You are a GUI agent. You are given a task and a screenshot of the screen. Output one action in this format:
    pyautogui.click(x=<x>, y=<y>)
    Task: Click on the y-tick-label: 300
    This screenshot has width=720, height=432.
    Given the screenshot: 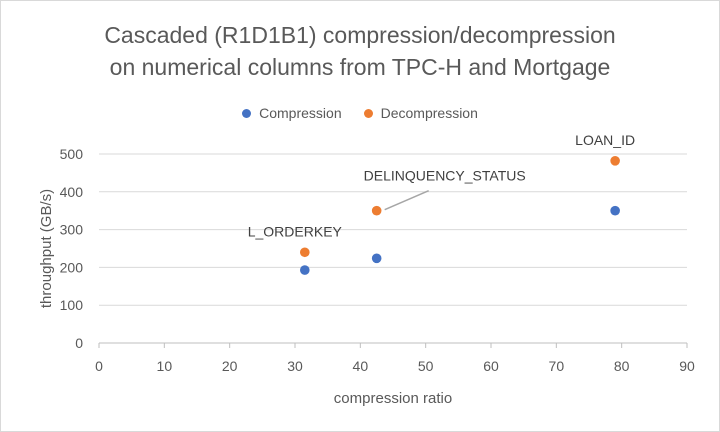 What is the action you would take?
    pyautogui.click(x=72, y=230)
    